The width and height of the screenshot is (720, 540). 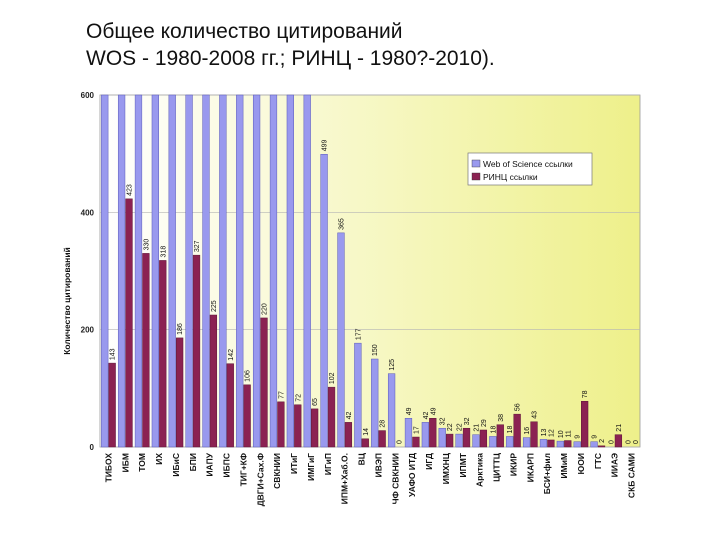 I want to click on category-label: ИАПУ, so click(x=210, y=464).